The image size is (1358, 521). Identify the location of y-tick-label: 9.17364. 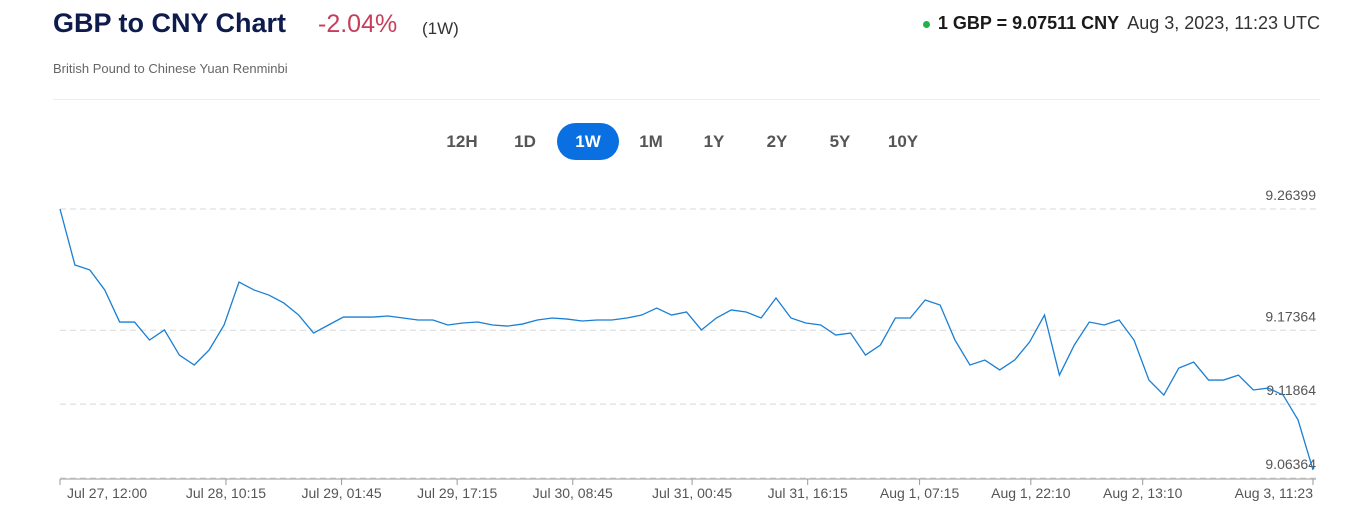
(1290, 316).